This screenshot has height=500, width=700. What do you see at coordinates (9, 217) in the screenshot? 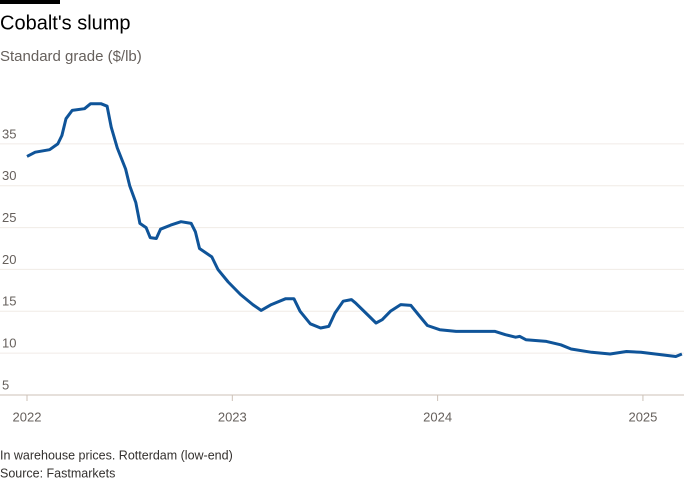
I see `y-tick-label: 25` at bounding box center [9, 217].